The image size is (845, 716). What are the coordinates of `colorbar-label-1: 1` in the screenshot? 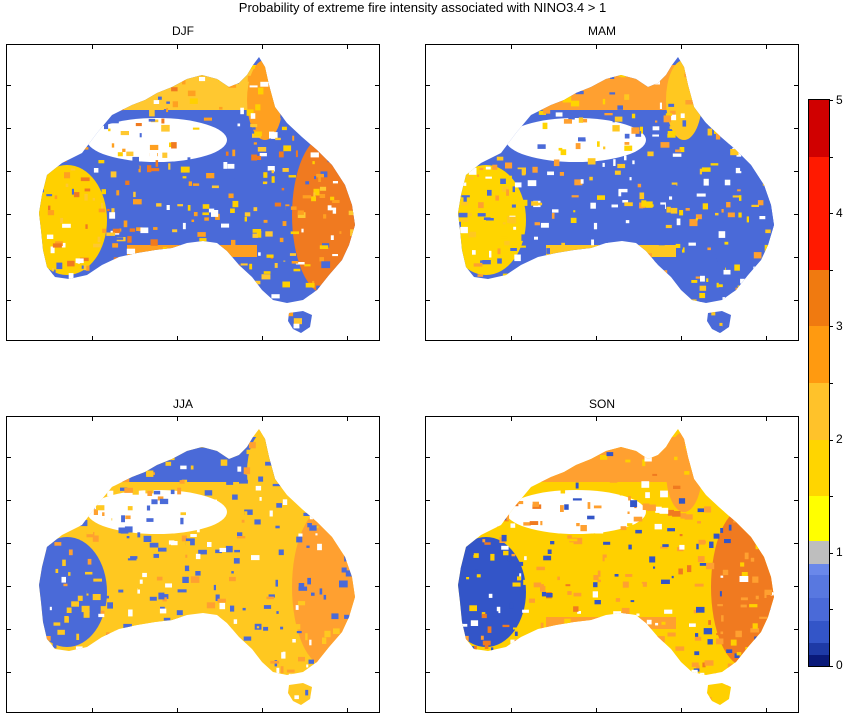 It's located at (839, 552).